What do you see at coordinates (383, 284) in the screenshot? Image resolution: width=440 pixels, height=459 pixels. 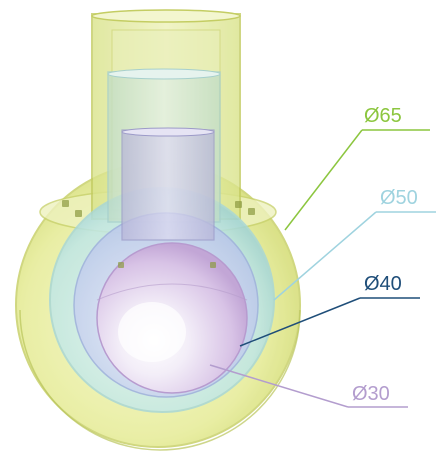 I see `dimension-label-40: Ø40` at bounding box center [383, 284].